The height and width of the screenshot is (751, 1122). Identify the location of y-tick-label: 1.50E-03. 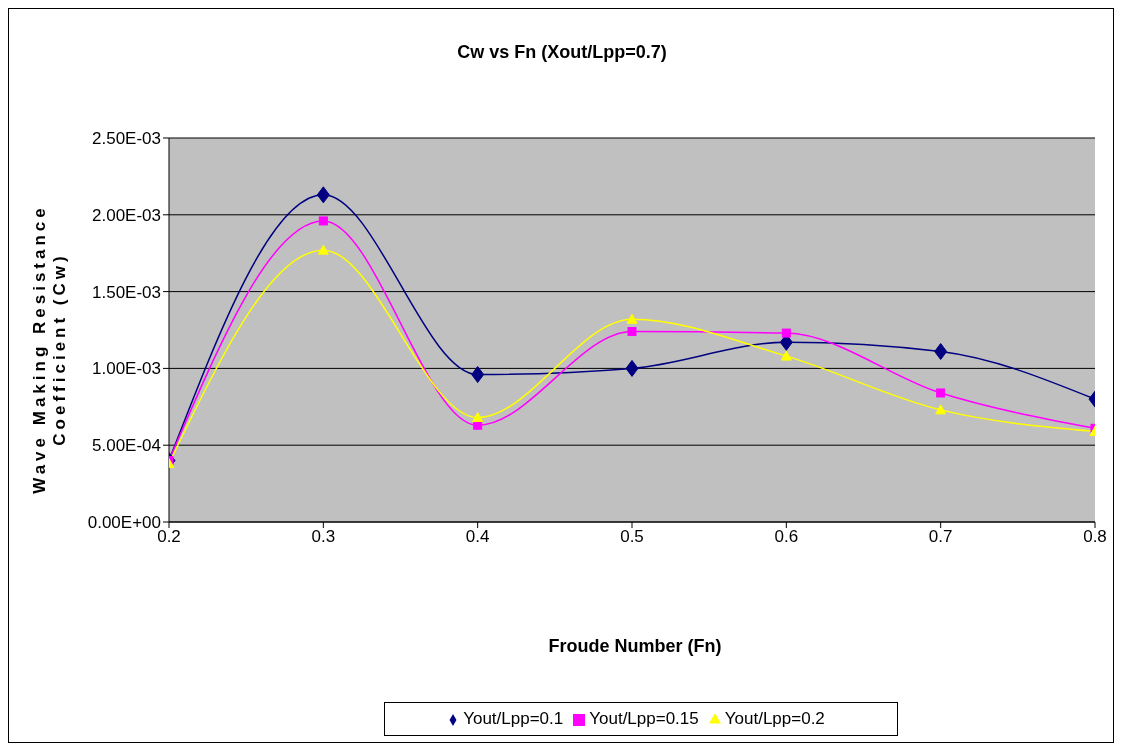
(126, 292).